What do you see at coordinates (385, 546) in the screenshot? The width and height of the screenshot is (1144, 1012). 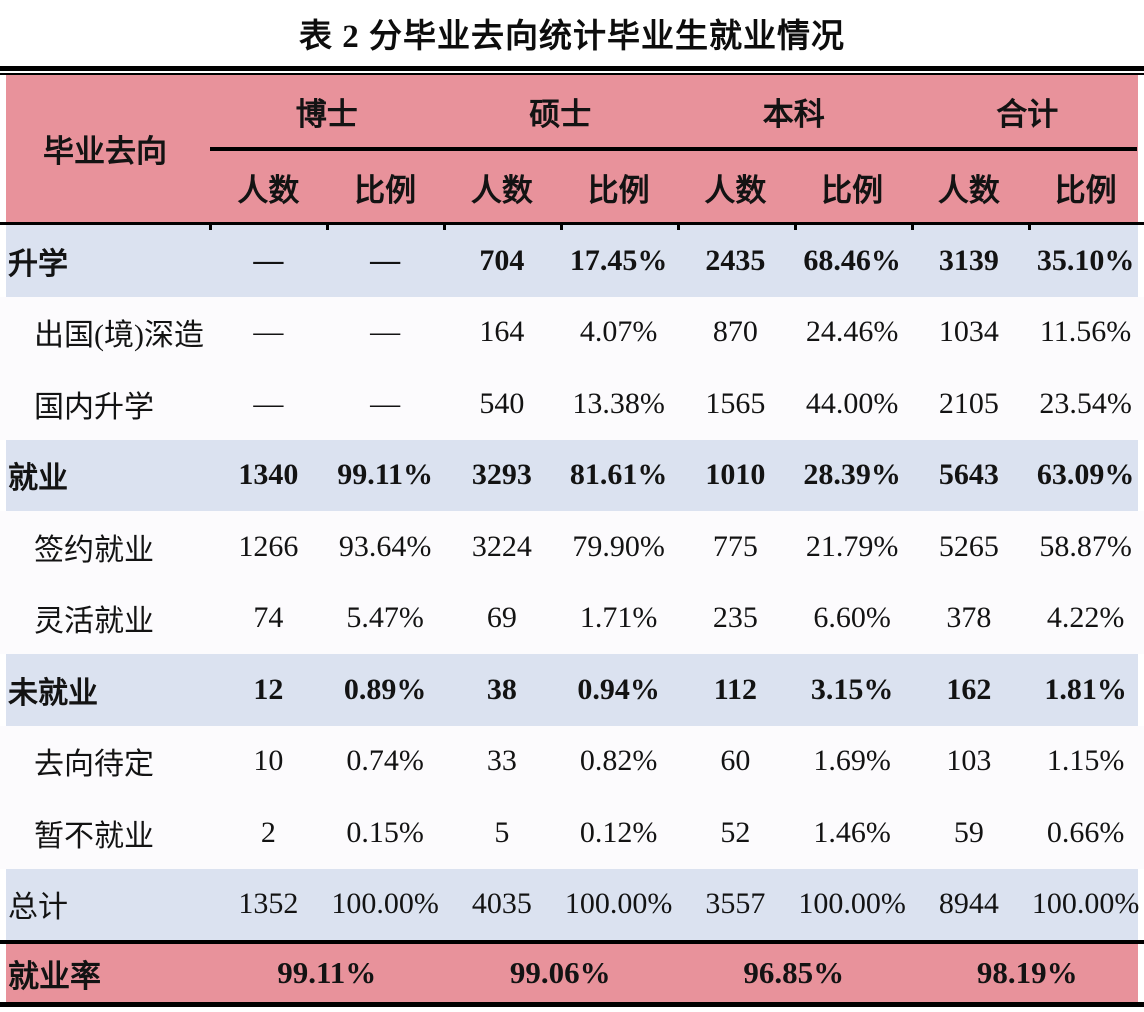 I see `cell-value: 93.64%` at bounding box center [385, 546].